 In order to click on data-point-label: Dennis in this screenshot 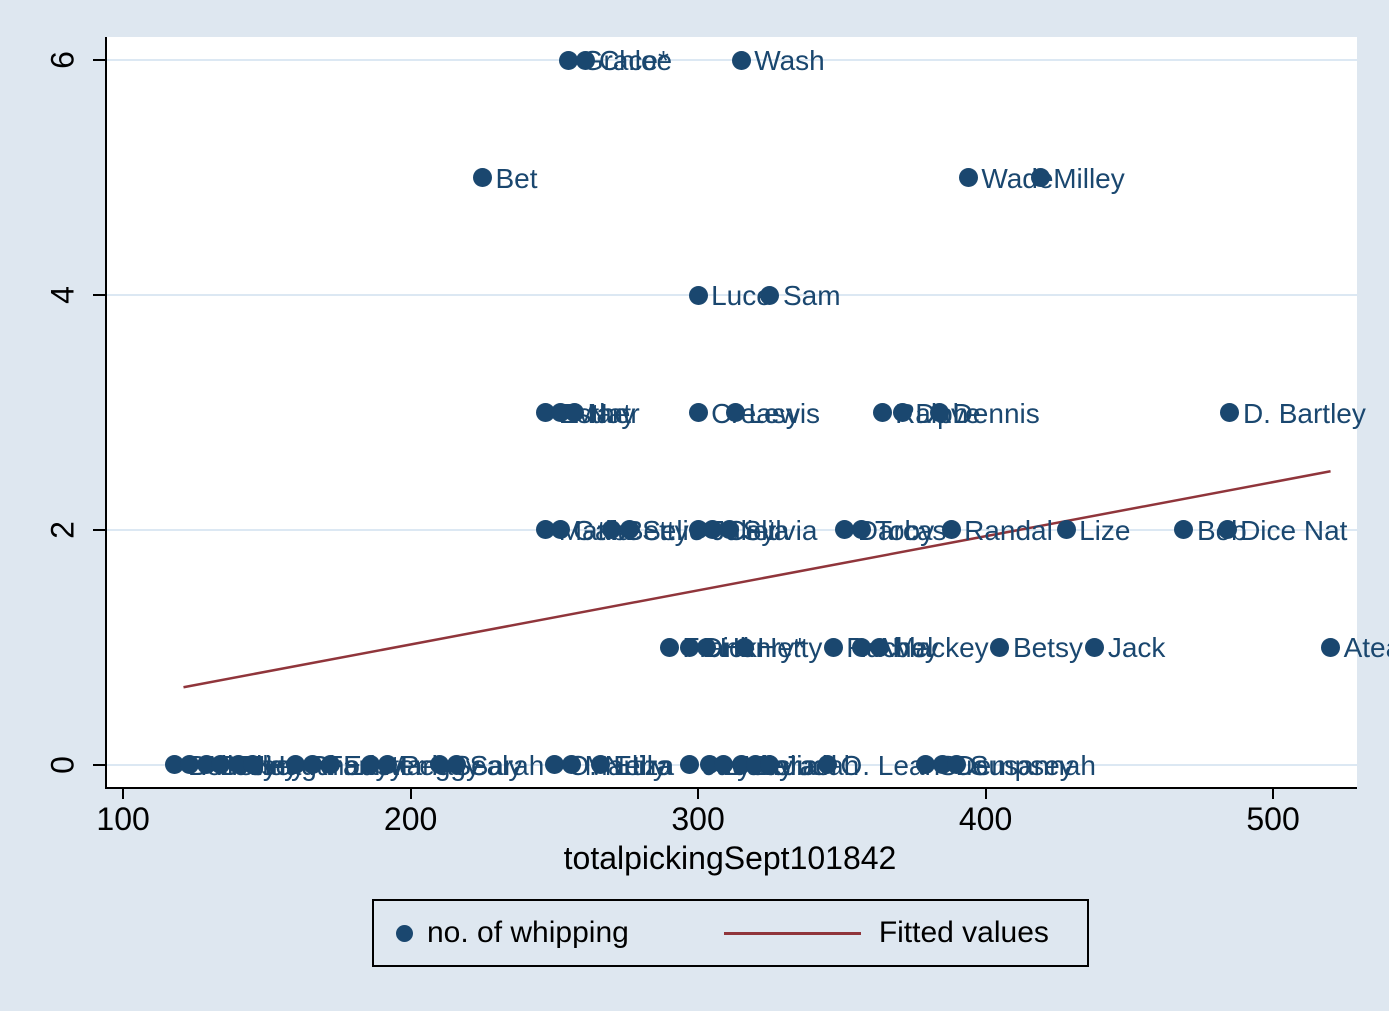, I will do `click(996, 413)`.